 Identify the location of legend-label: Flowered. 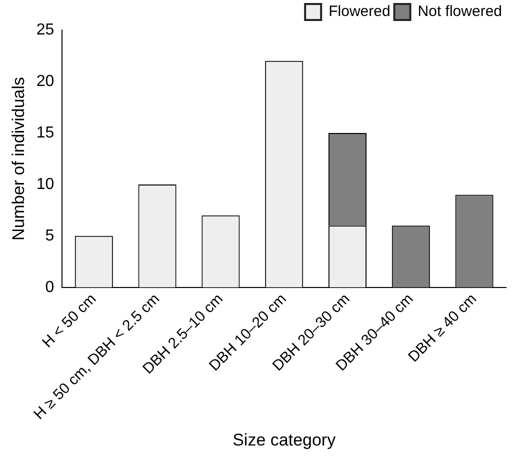
(359, 11).